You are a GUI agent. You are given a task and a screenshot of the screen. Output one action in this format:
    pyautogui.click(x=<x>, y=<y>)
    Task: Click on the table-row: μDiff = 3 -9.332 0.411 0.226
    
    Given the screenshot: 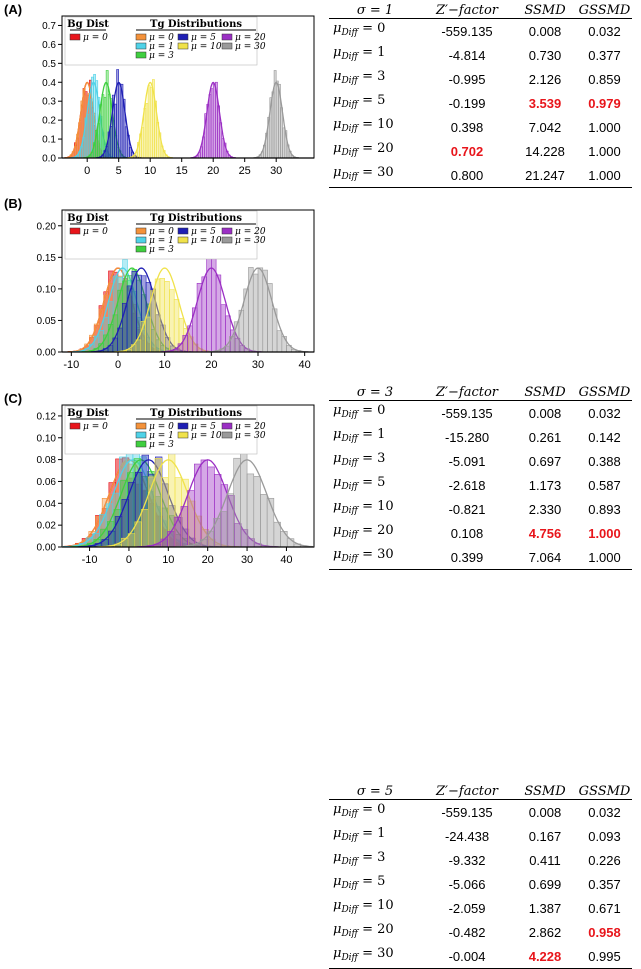 What is the action you would take?
    pyautogui.click(x=480, y=860)
    